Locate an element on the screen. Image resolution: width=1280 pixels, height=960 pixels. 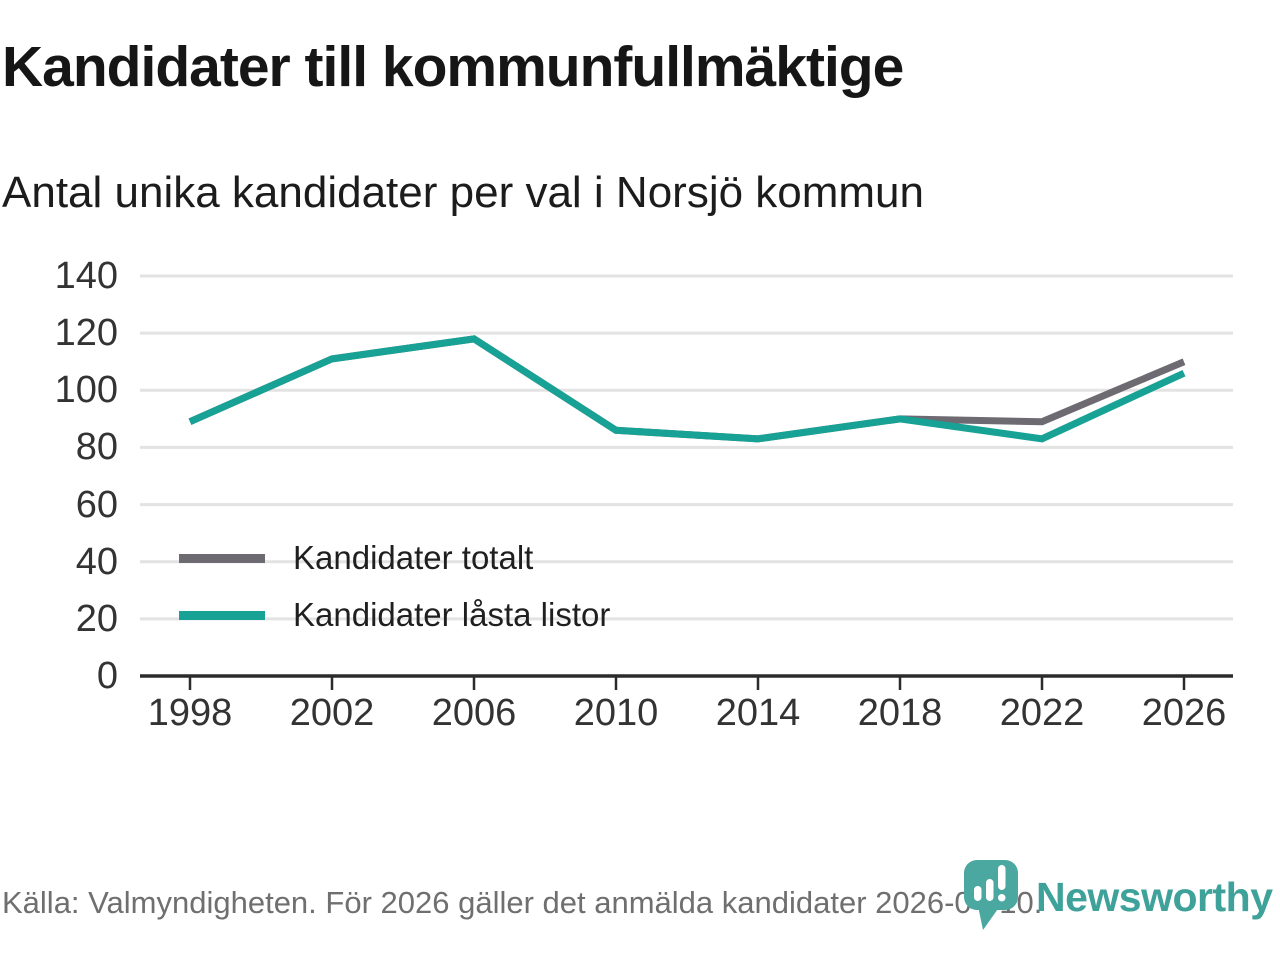
y-axis-tick-label: 80 is located at coordinates (96, 447).